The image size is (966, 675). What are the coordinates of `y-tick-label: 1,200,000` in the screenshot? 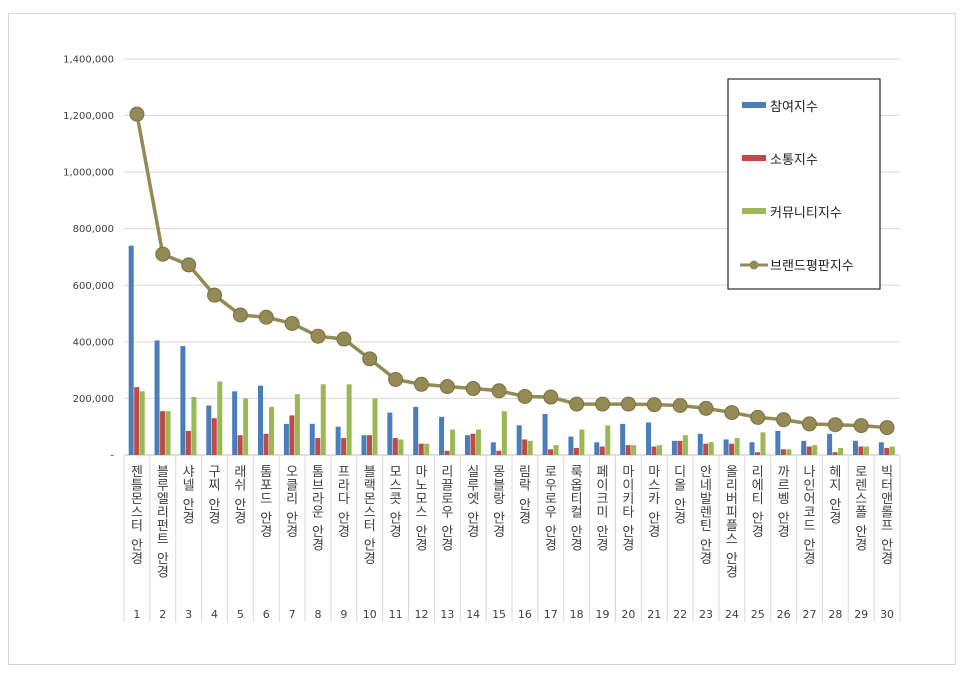 It's located at (88, 116).